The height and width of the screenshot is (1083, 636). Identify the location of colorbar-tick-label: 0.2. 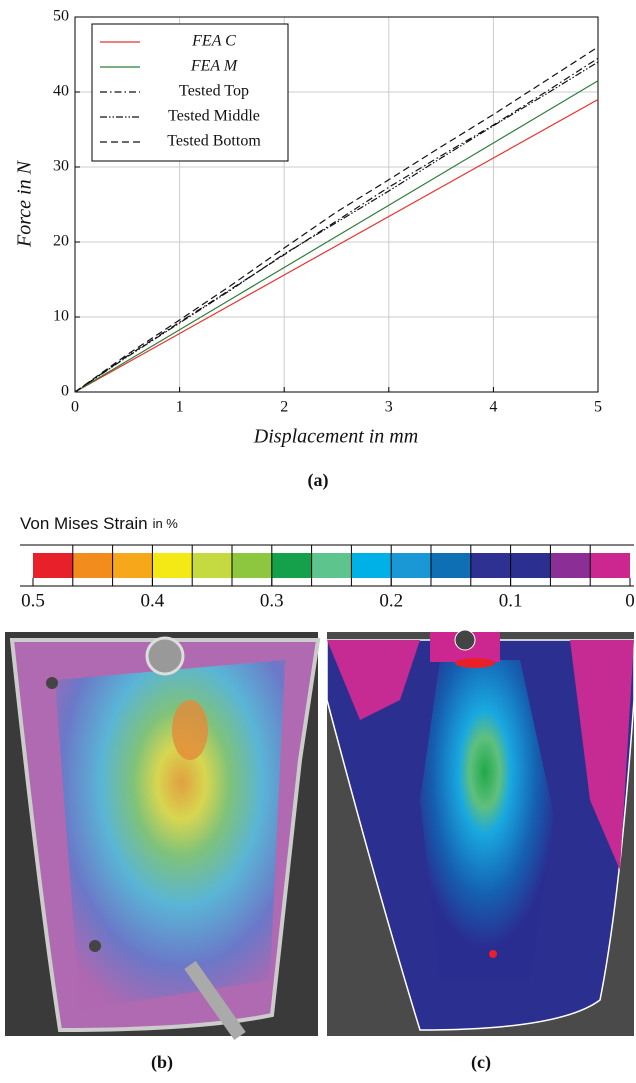
(391, 600).